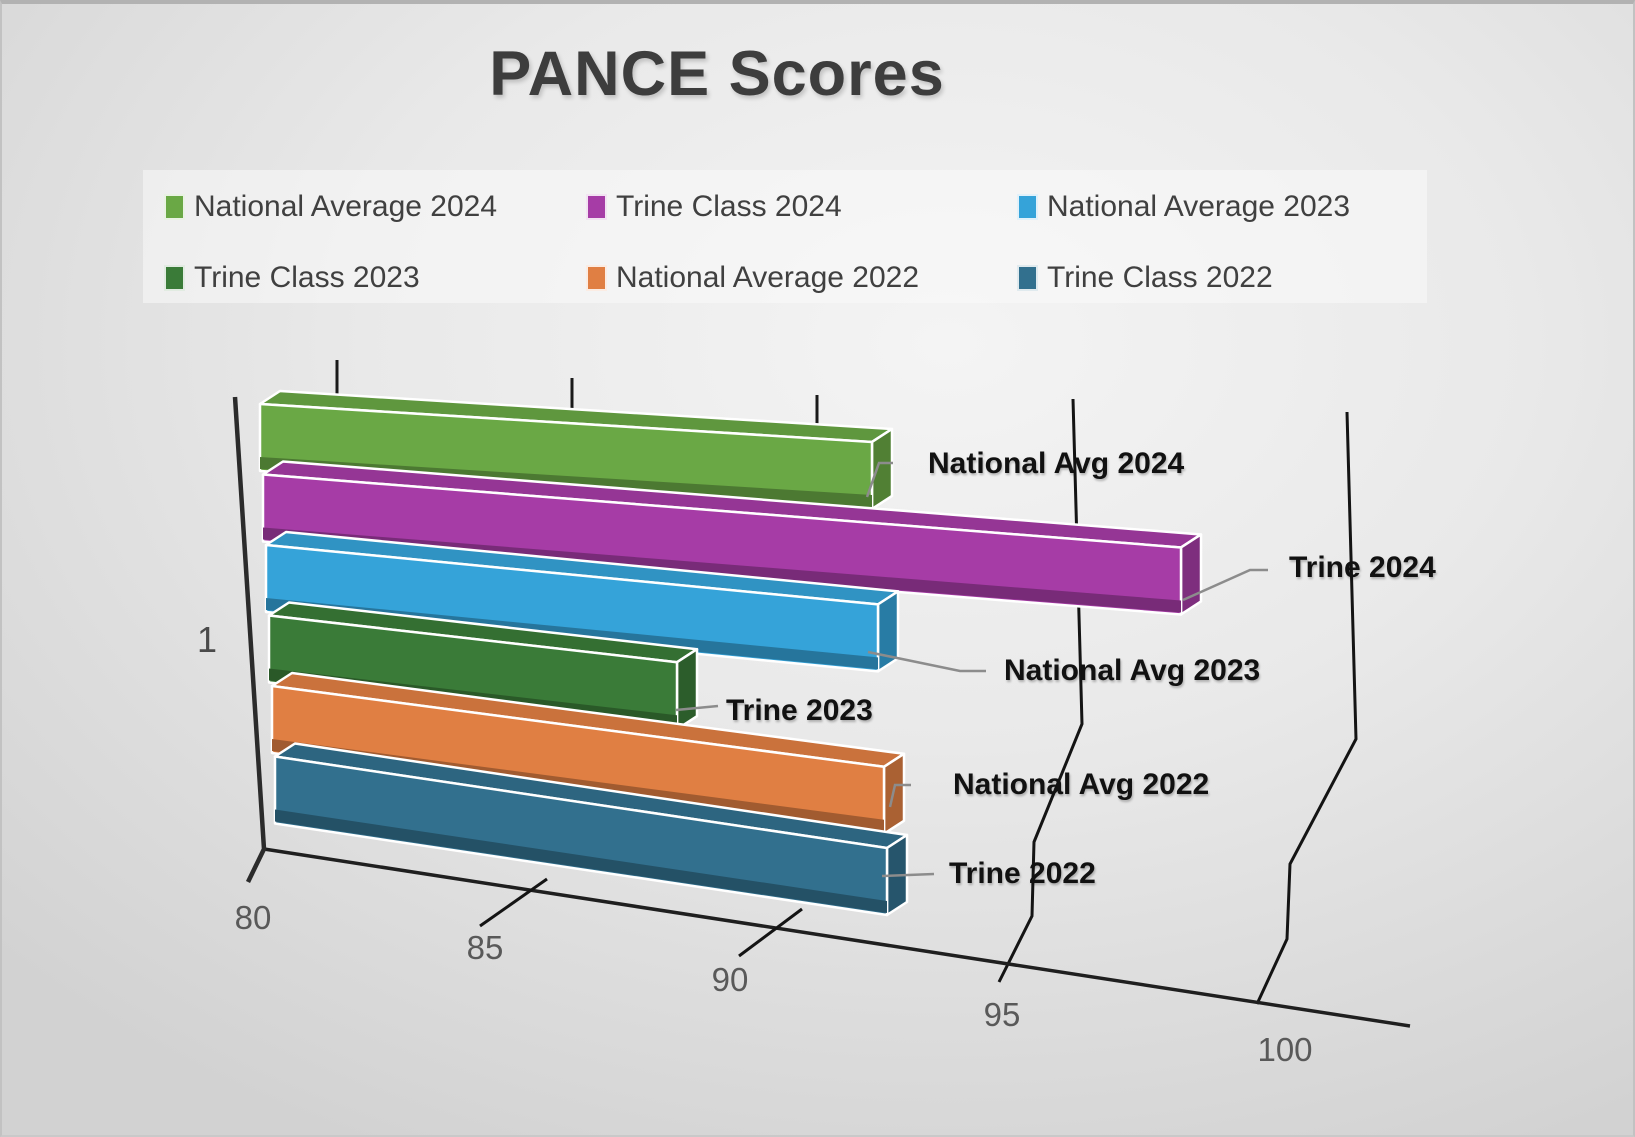 This screenshot has width=1635, height=1137. Describe the element at coordinates (1022, 873) in the screenshot. I see `data-label-trine-class-2022: Trine 2022` at that location.